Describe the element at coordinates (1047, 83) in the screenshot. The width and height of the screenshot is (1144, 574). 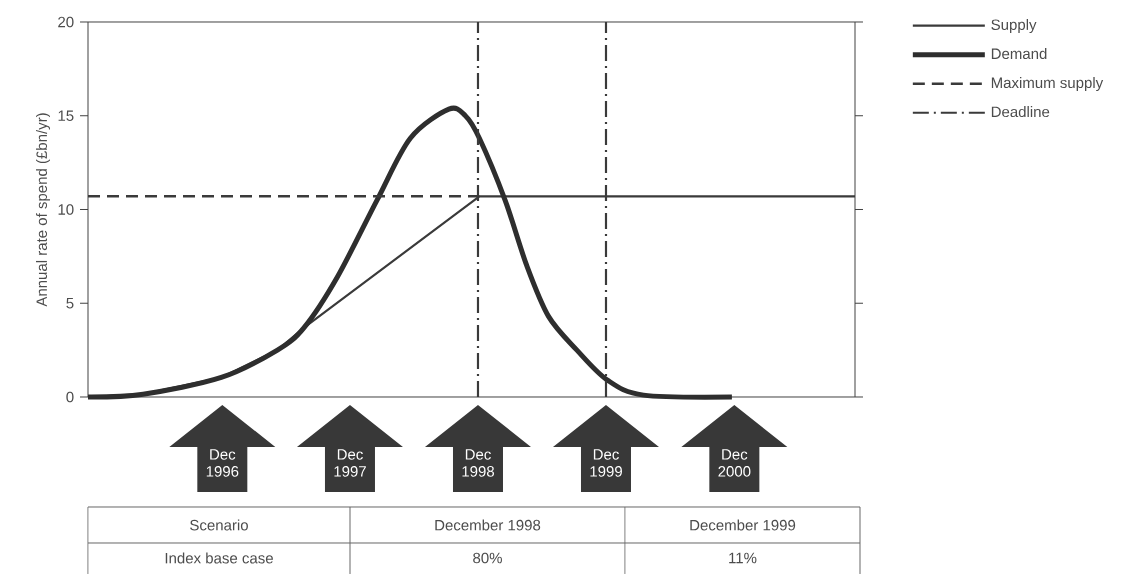
I see `legend-label: Maximum supply` at that location.